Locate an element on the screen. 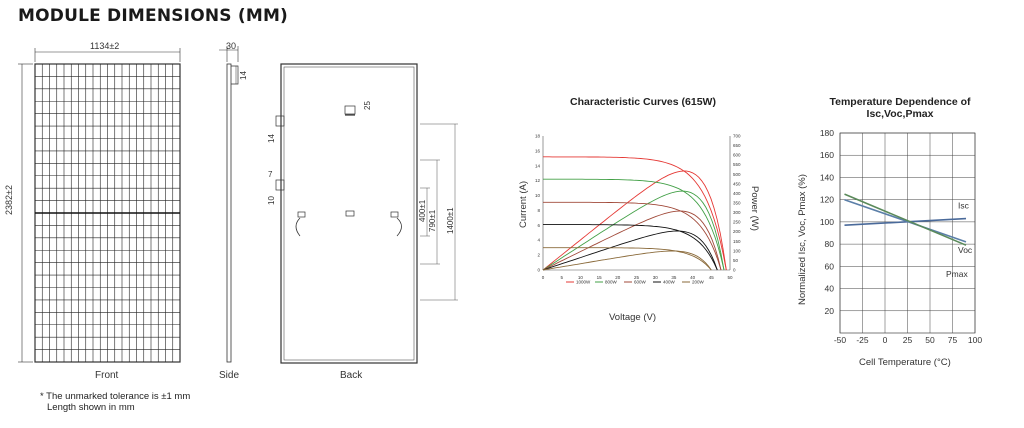 The height and width of the screenshot is (428, 1024). tolerance-note-line1: * The unmarked tolerance is ±1 mm is located at coordinates (115, 396).